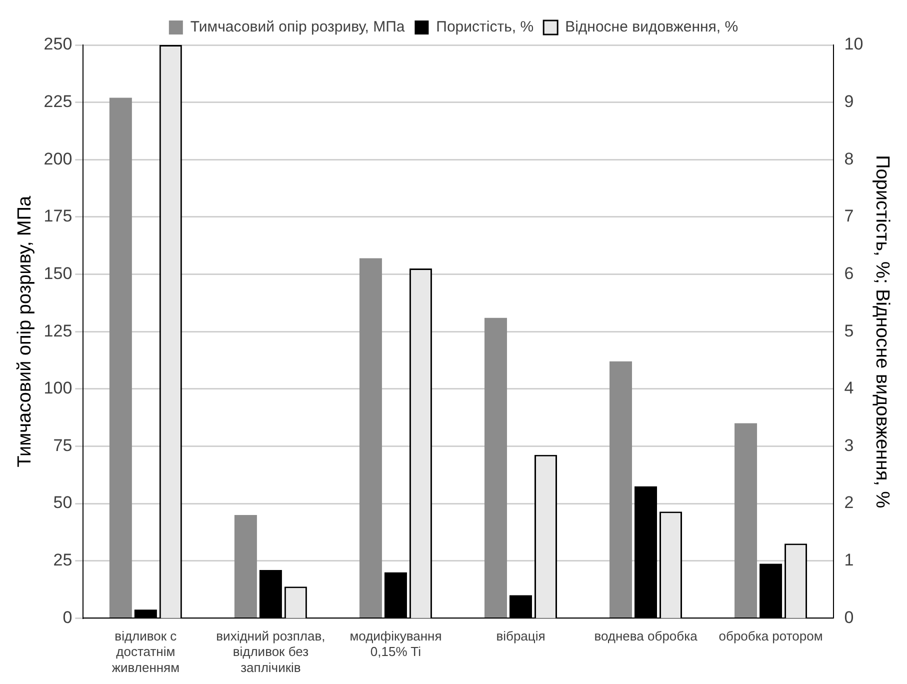  I want to click on y-tick-label: 75, so click(62, 445).